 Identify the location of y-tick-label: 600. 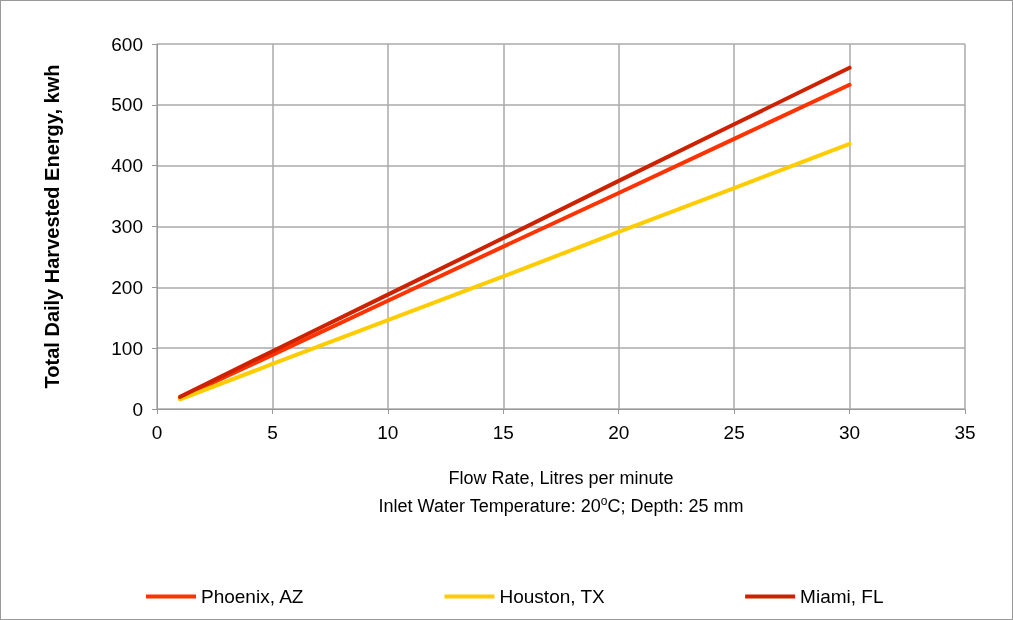
(127, 44).